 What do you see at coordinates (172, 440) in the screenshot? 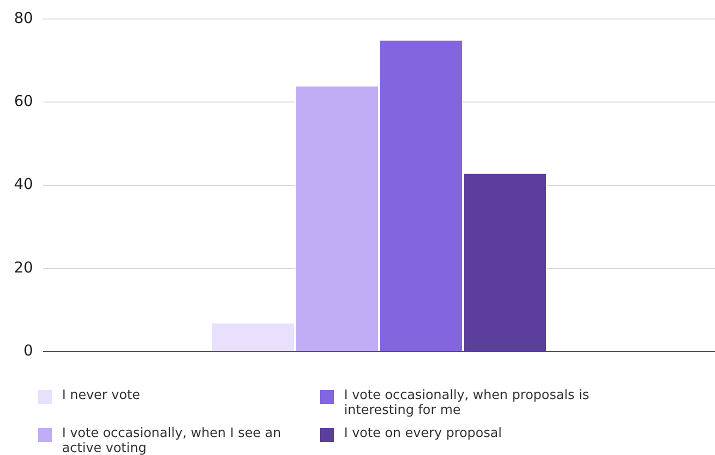
I see `legend-label: I vote occasionally, when I see an active voting` at bounding box center [172, 440].